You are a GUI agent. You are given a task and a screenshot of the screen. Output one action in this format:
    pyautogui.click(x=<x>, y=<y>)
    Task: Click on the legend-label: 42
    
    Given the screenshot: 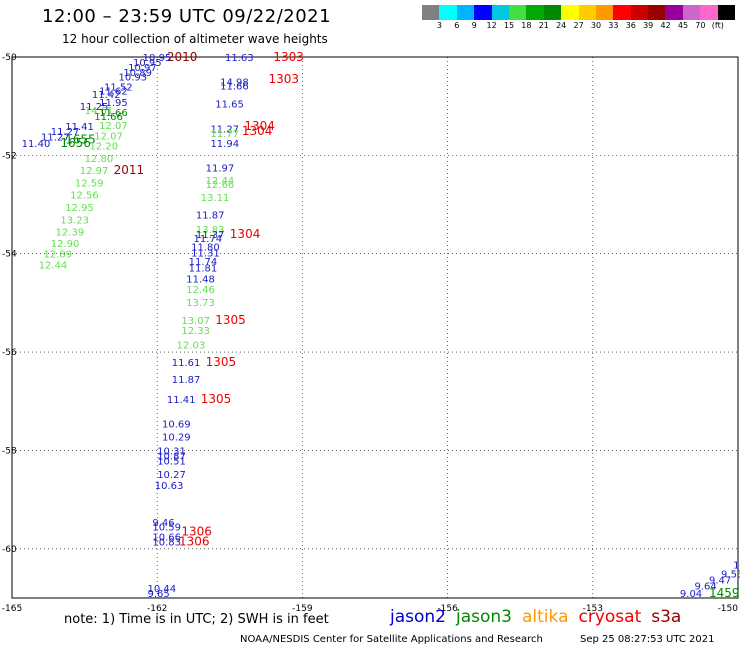 What is the action you would take?
    pyautogui.click(x=665, y=25)
    